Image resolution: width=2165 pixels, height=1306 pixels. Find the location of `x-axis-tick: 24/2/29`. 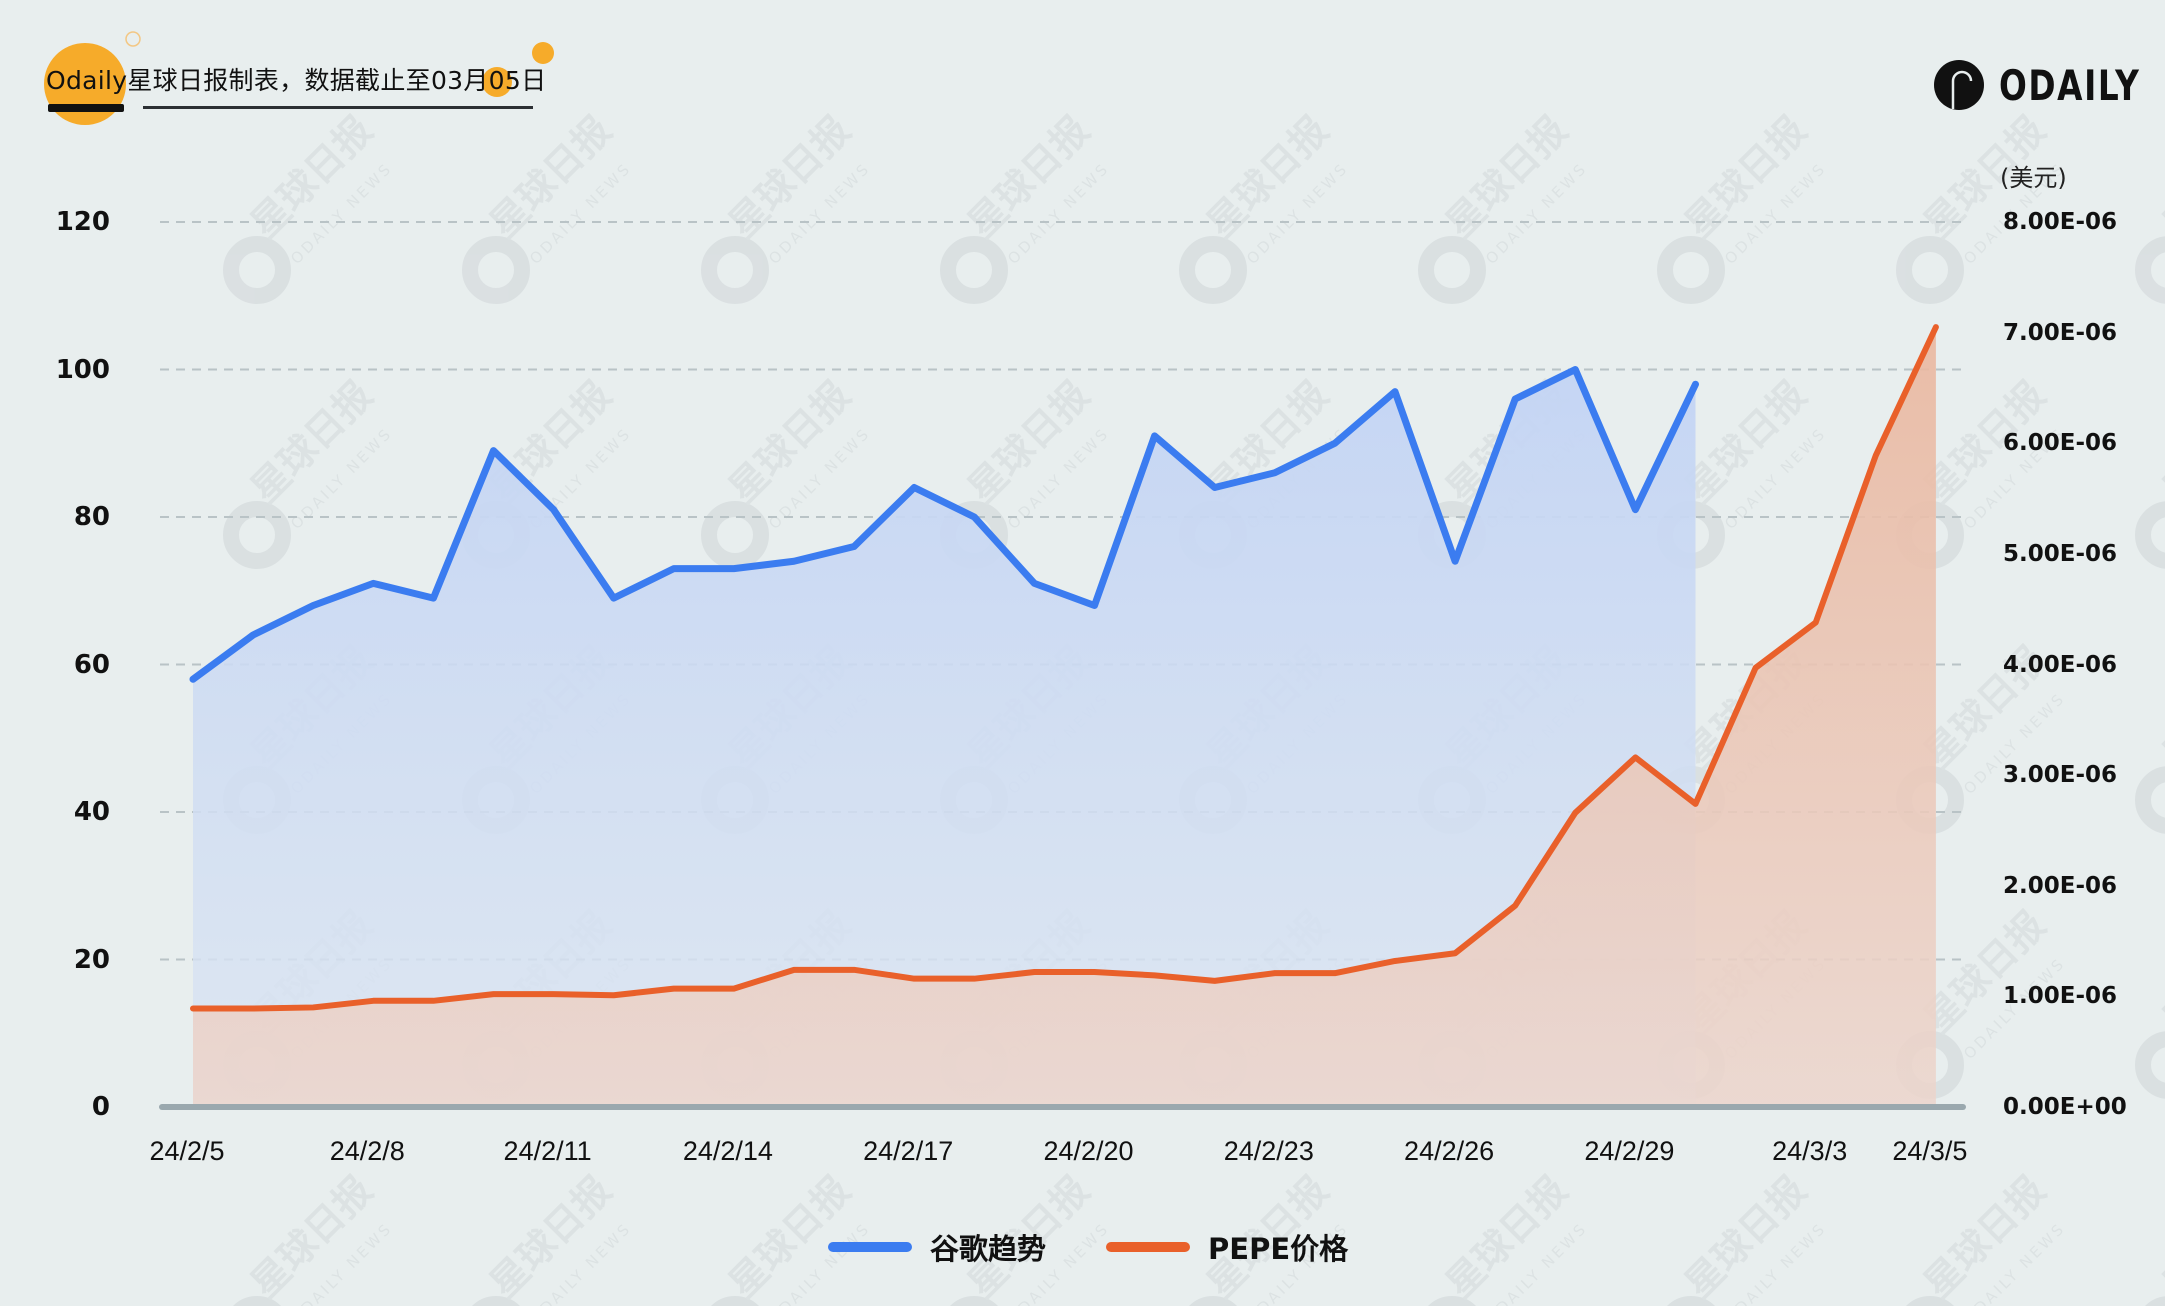

x-axis-tick: 24/2/29 is located at coordinates (1629, 1151).